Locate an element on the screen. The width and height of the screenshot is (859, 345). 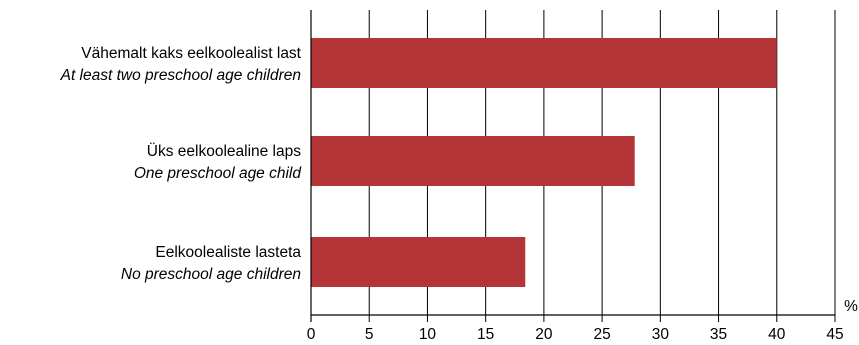
x-tick-label-10: 10 is located at coordinates (428, 334).